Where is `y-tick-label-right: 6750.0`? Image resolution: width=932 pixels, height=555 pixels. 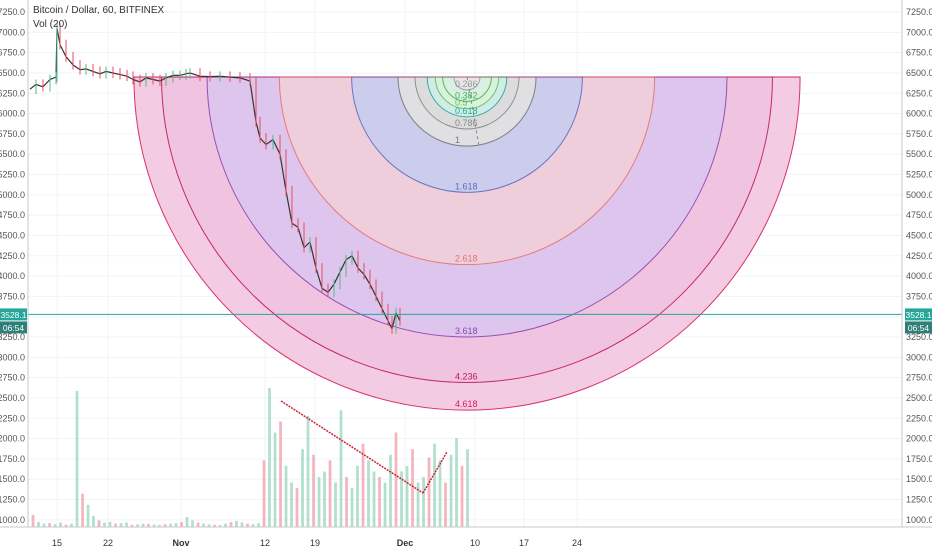
y-tick-label-right: 6750.0 is located at coordinates (919, 53).